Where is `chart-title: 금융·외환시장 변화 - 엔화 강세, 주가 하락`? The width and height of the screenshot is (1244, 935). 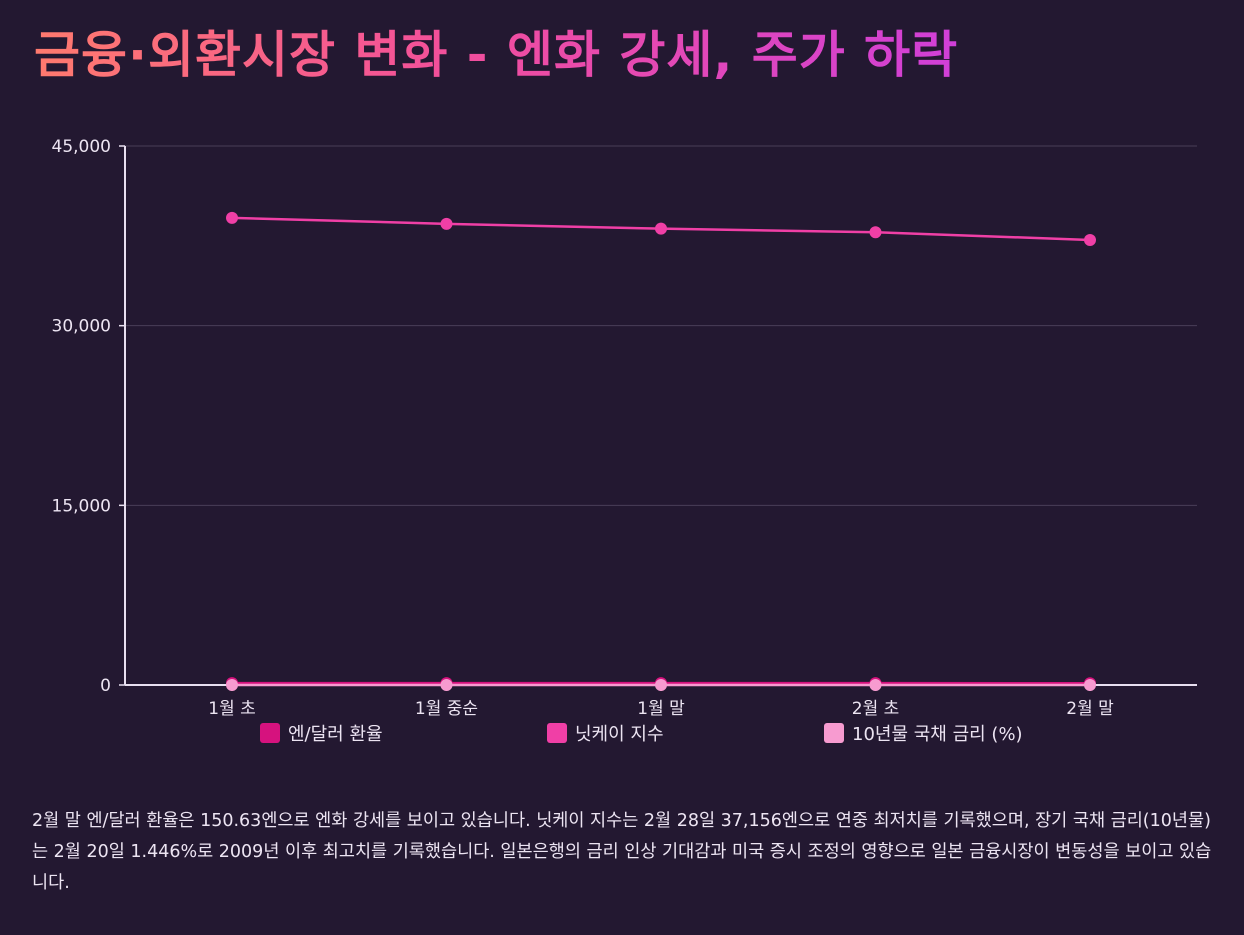 chart-title: 금융·외환시장 변화 - 엔화 강세, 주가 하락 is located at coordinates (496, 55).